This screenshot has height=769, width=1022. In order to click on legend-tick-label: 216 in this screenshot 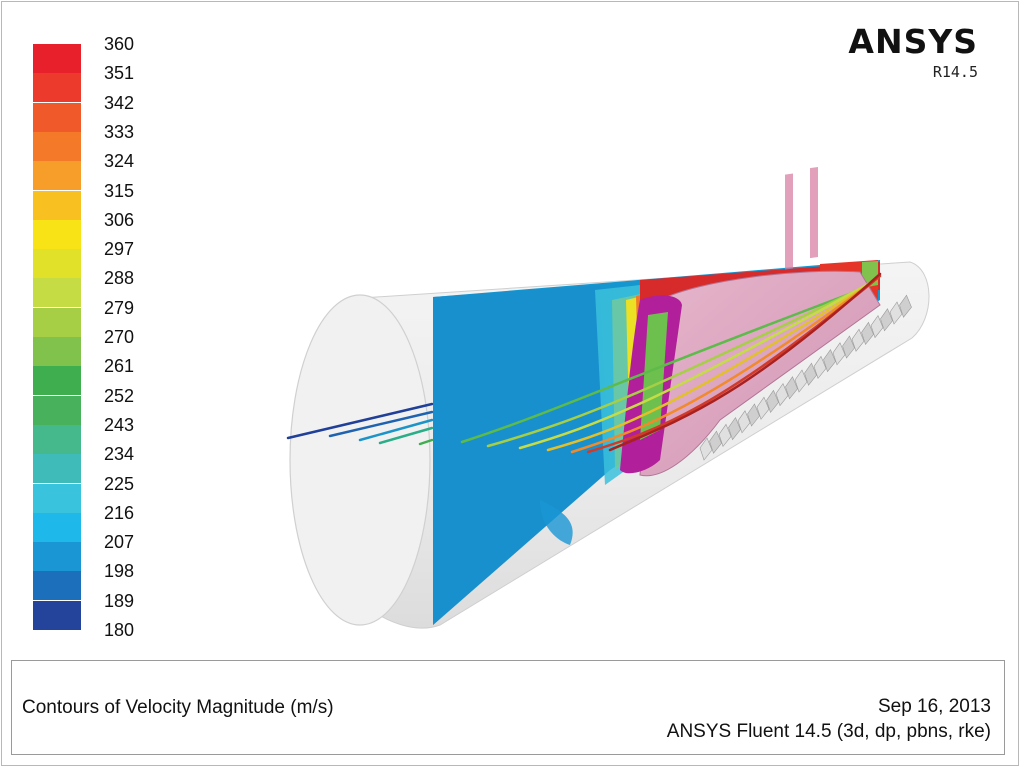, I will do `click(119, 512)`.